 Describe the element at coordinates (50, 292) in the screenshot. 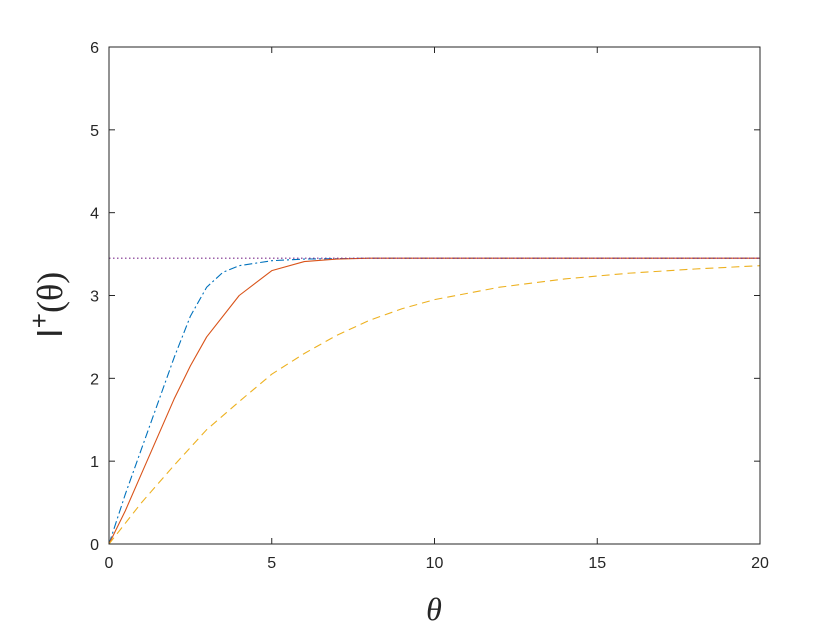

I see `y-axis-label-arg: (θ)` at that location.